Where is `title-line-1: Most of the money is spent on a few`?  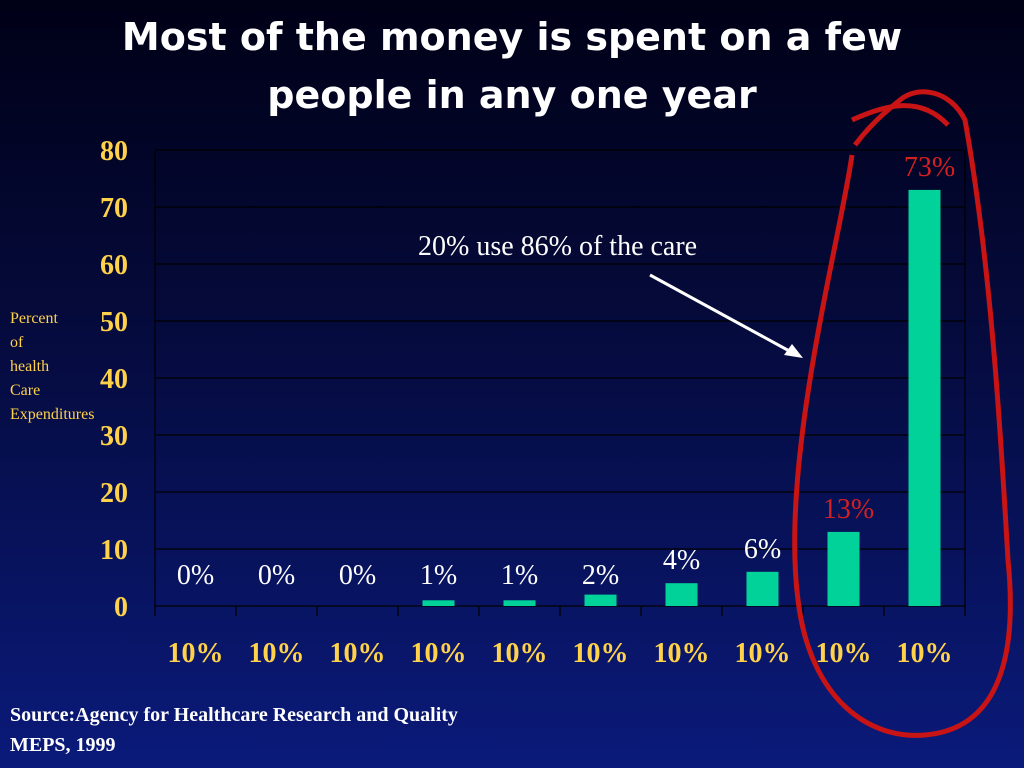 title-line-1: Most of the money is spent on a few is located at coordinates (512, 37).